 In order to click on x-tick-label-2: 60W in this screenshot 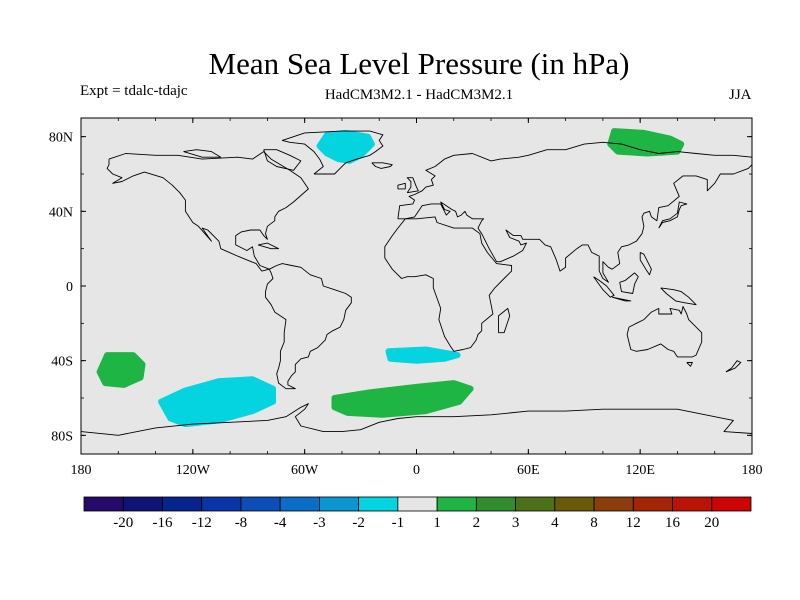, I will do `click(305, 470)`.